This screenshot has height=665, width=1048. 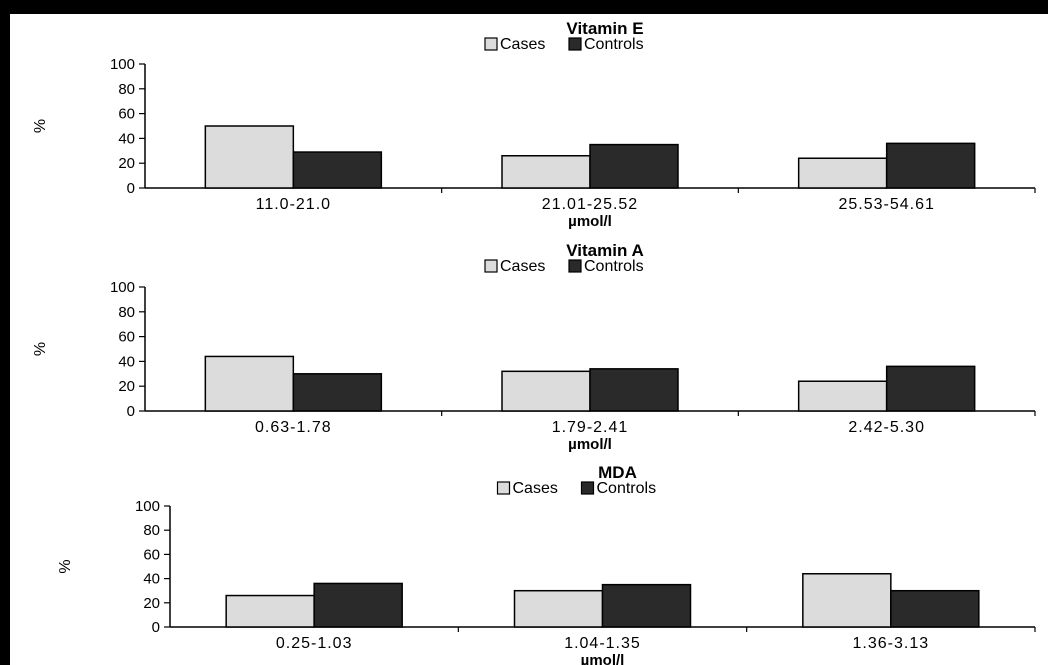 What do you see at coordinates (314, 643) in the screenshot?
I see `x-tick-label: 0.25-1.03` at bounding box center [314, 643].